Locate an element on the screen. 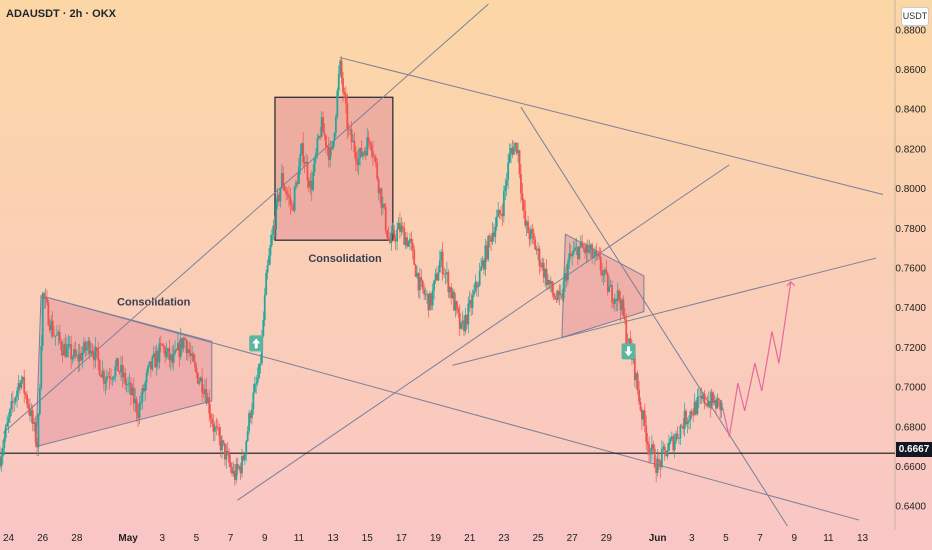  price-axis-tick: 0.8000 is located at coordinates (910, 189).